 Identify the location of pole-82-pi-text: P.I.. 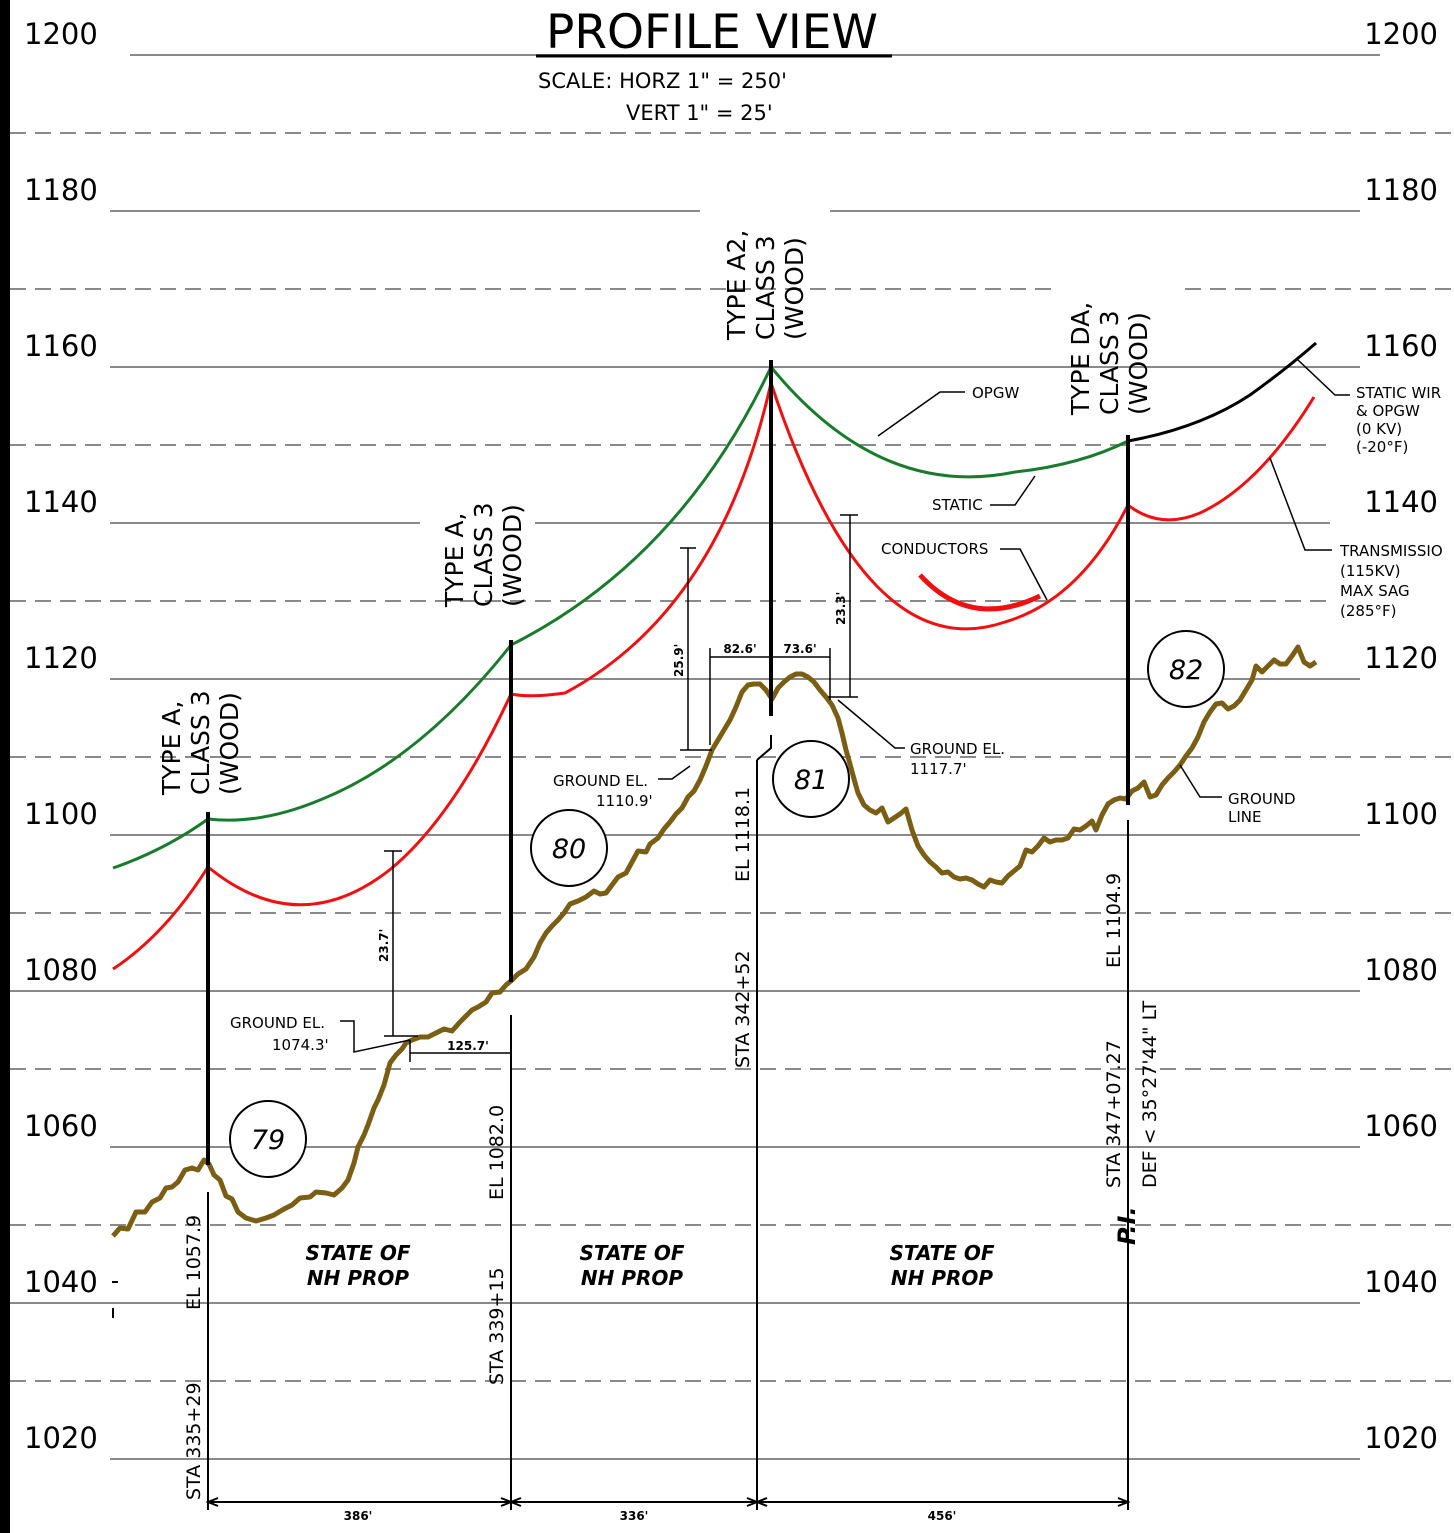
(1127, 1225).